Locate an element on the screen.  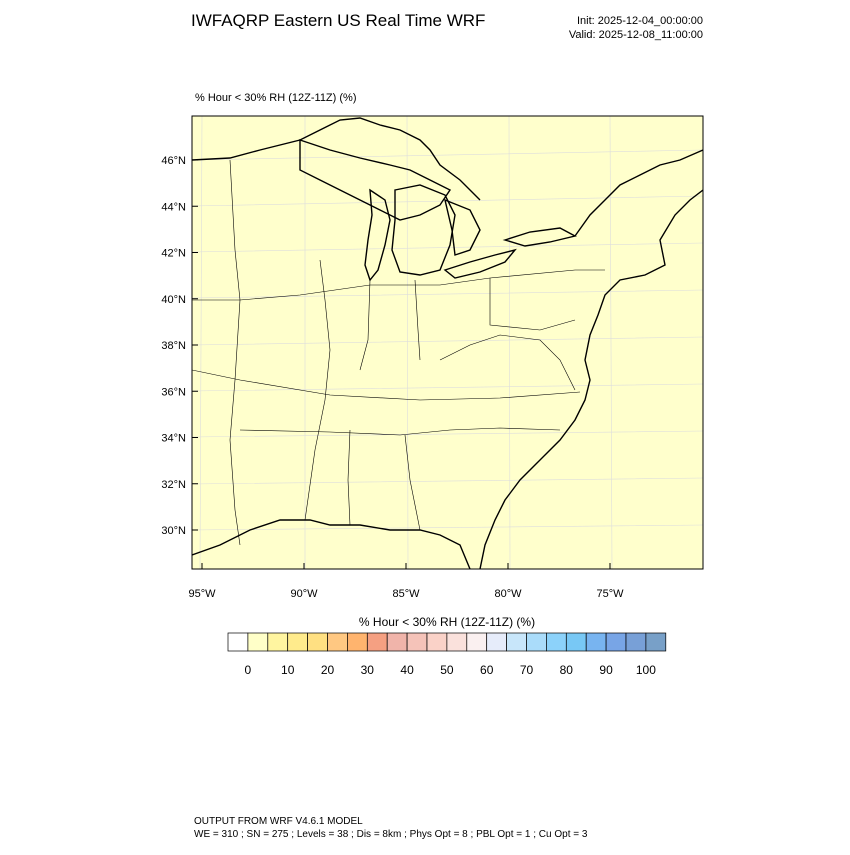
colorbar-label: 70 is located at coordinates (527, 670).